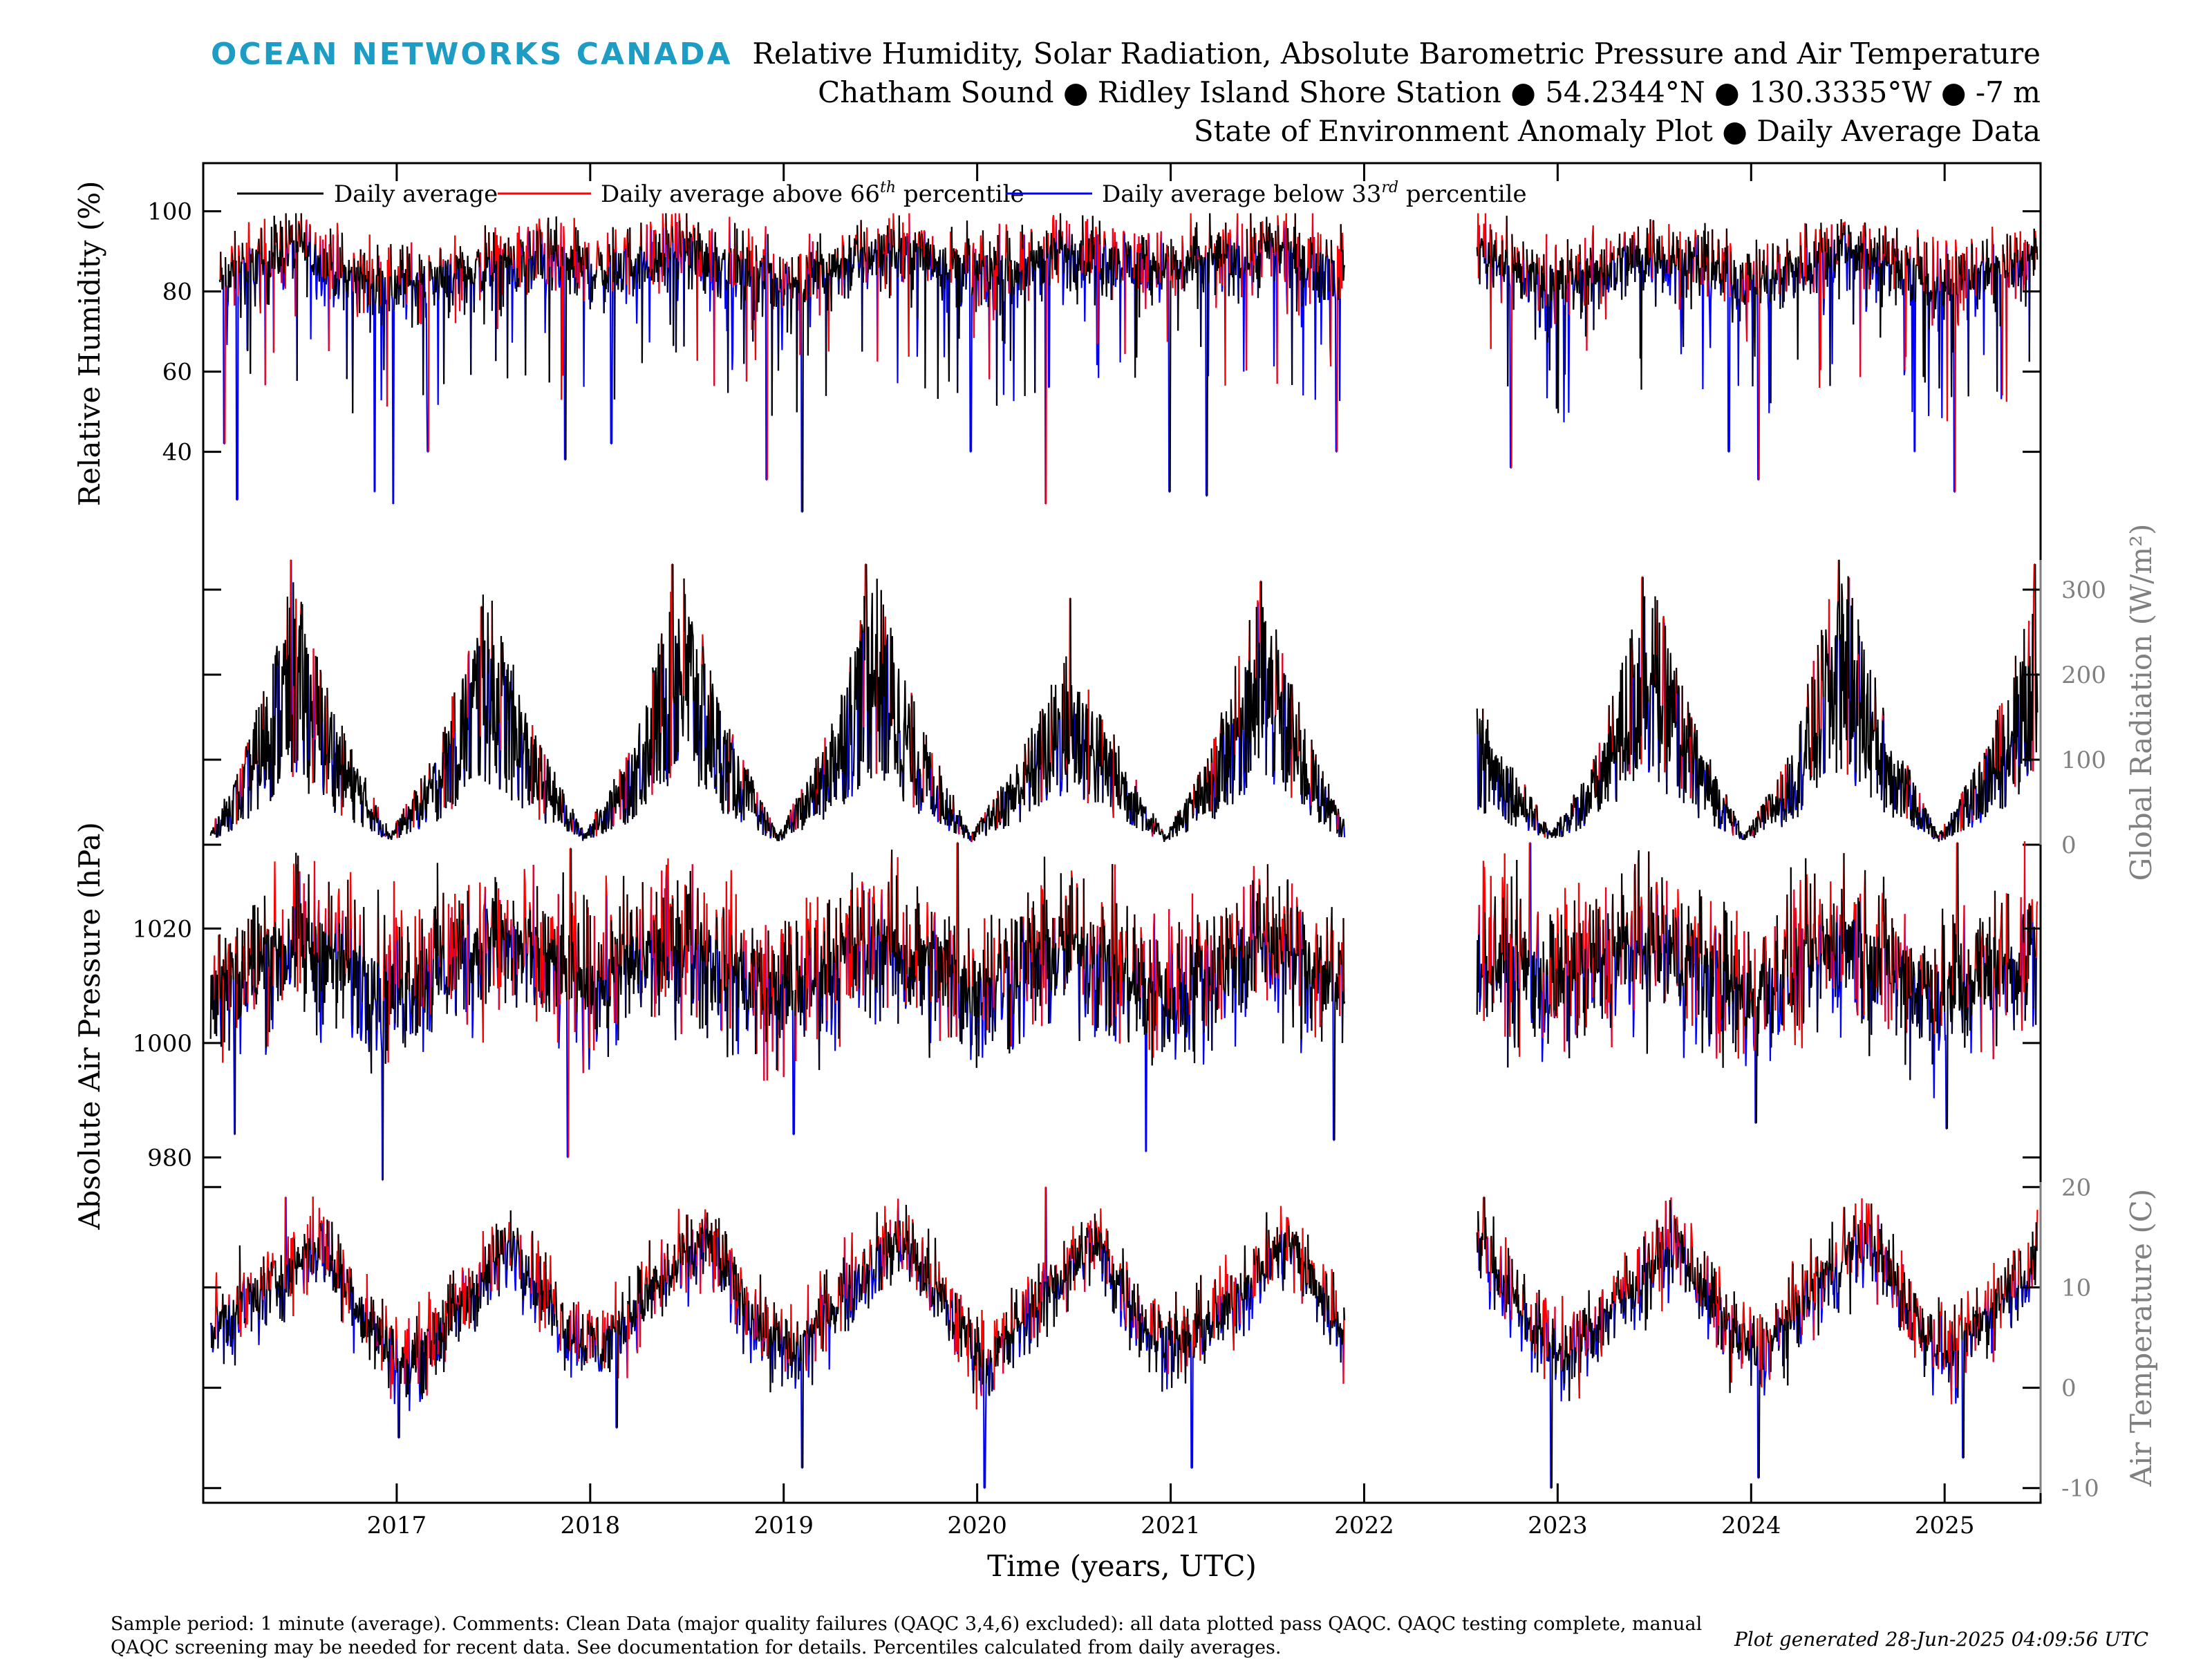  Describe the element at coordinates (169, 1158) in the screenshot. I see `pressure-ytick-label: 980` at that location.